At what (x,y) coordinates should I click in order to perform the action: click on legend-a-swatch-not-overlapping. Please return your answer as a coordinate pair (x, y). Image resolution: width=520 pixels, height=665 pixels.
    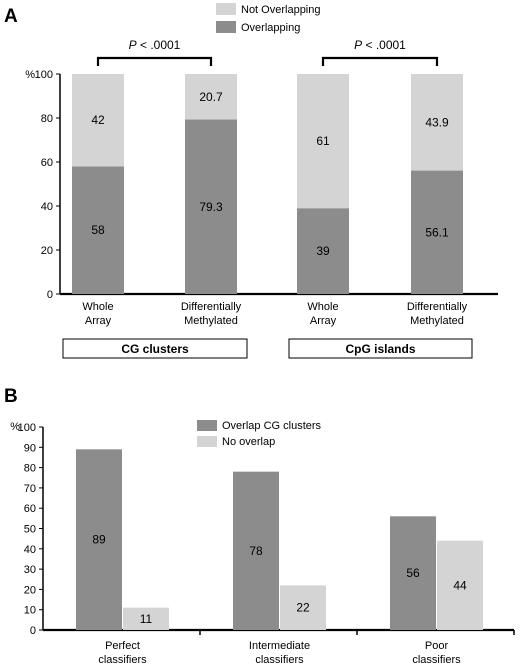
    Looking at the image, I should click on (226, 9).